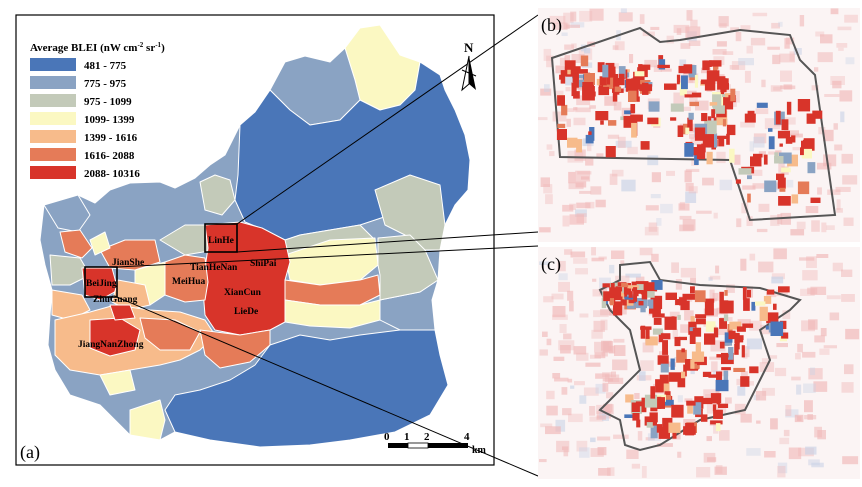 The width and height of the screenshot is (862, 487). Describe the element at coordinates (108, 102) in the screenshot. I see `legend-label: 975 - 1099` at that location.